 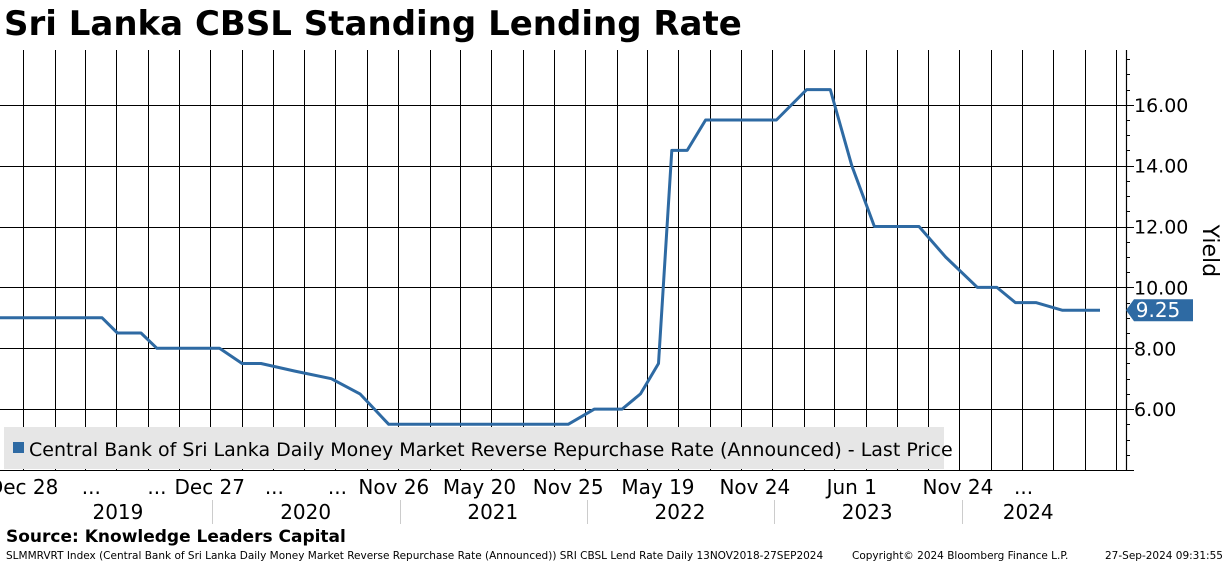 I want to click on legend-box, so click(x=474, y=448).